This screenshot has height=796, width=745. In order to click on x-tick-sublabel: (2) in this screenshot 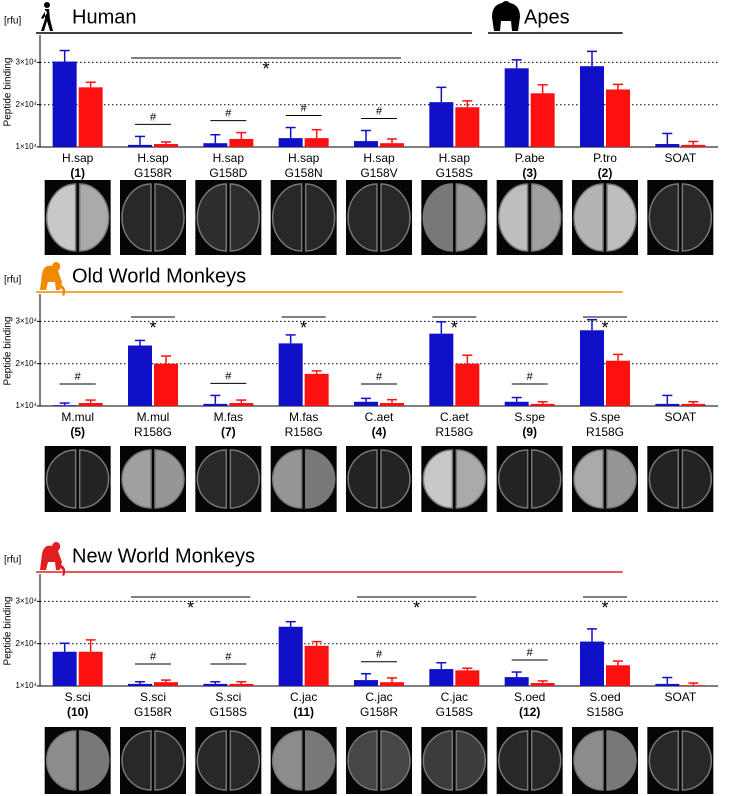, I will do `click(605, 173)`.